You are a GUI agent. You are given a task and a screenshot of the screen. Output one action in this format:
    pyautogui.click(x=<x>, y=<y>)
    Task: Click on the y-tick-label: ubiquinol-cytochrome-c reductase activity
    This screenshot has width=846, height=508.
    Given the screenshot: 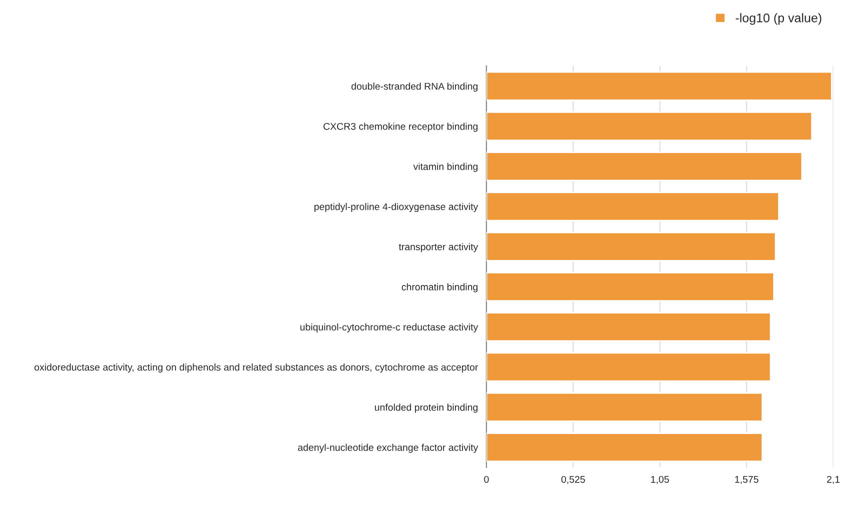 What is the action you would take?
    pyautogui.click(x=389, y=327)
    